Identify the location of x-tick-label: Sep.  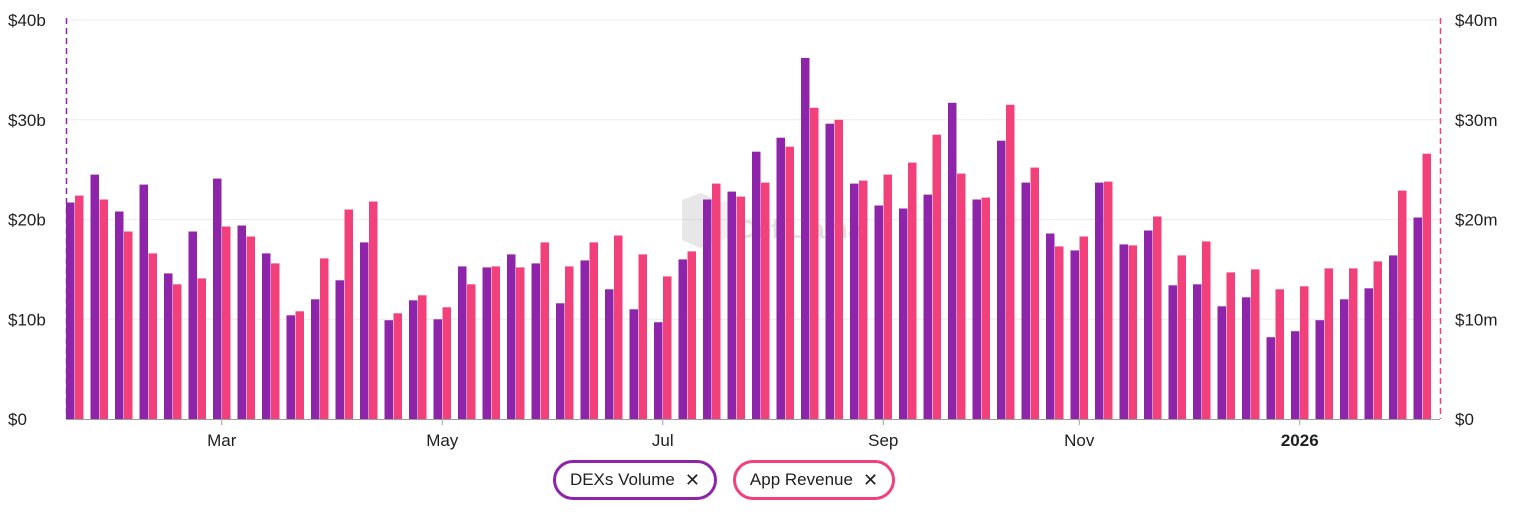
(883, 440).